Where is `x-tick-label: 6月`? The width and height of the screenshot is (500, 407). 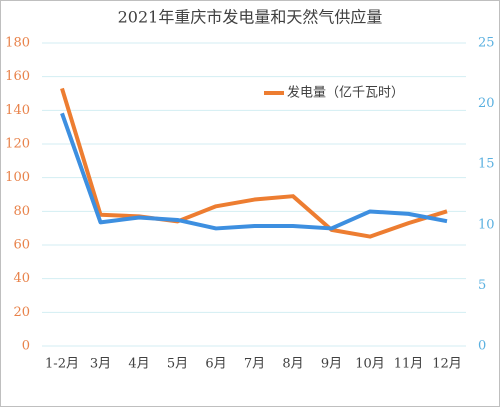 x-tick-label: 6月 is located at coordinates (215, 364).